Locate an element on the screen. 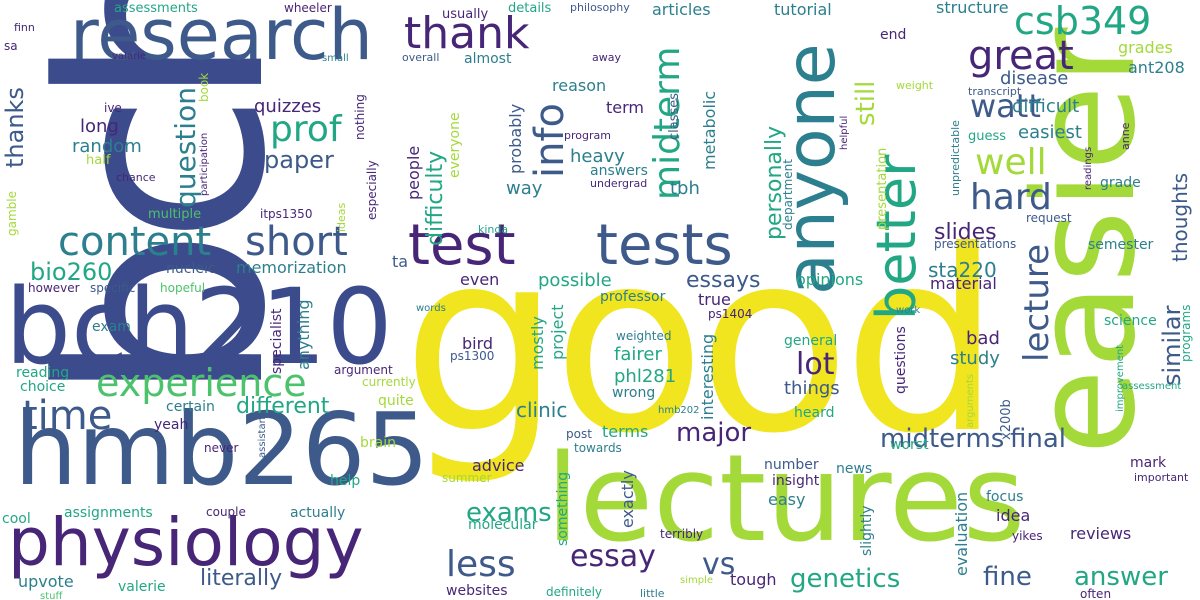 This screenshot has width=1200, height=600. word: usually is located at coordinates (465, 14).